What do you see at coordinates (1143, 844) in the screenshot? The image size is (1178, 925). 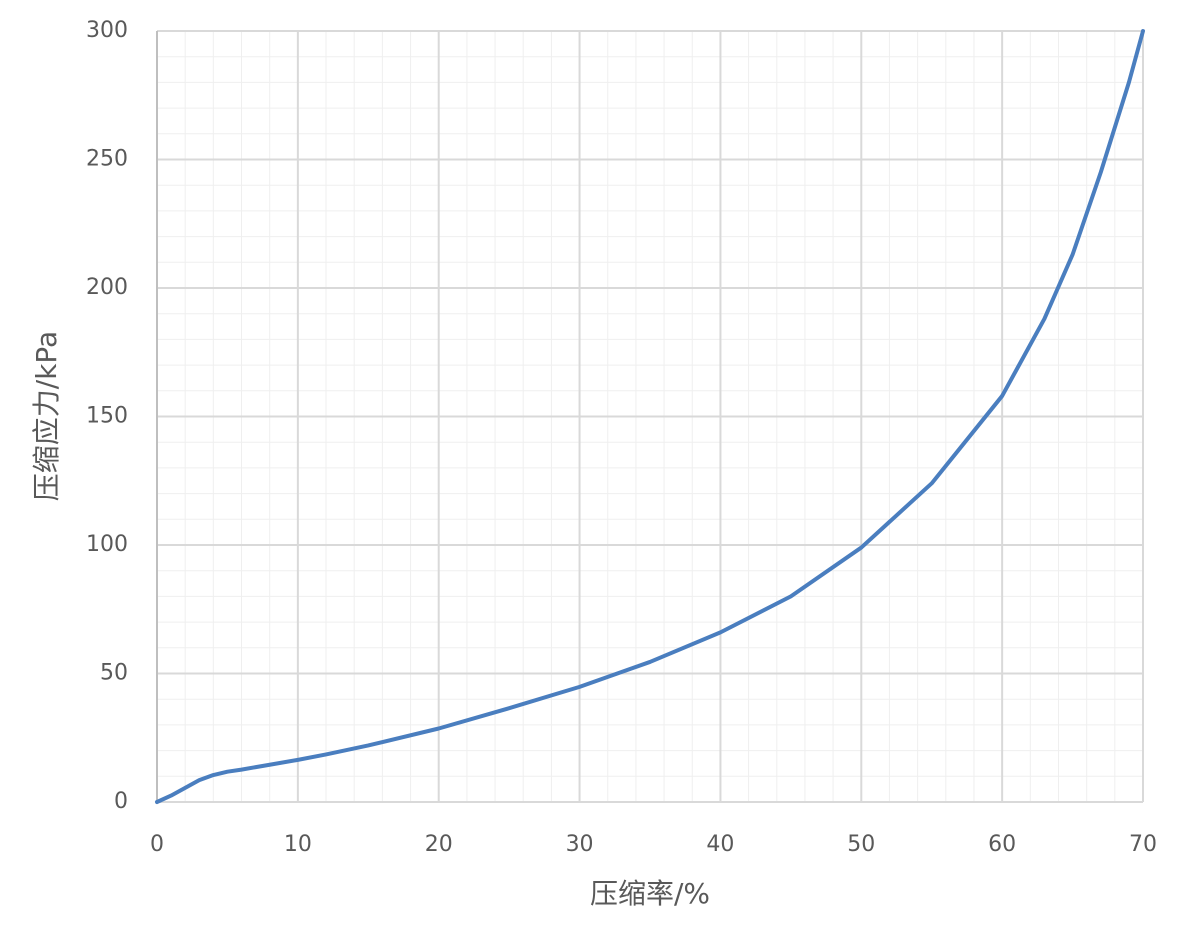 I see `x-tick-label: 70` at bounding box center [1143, 844].